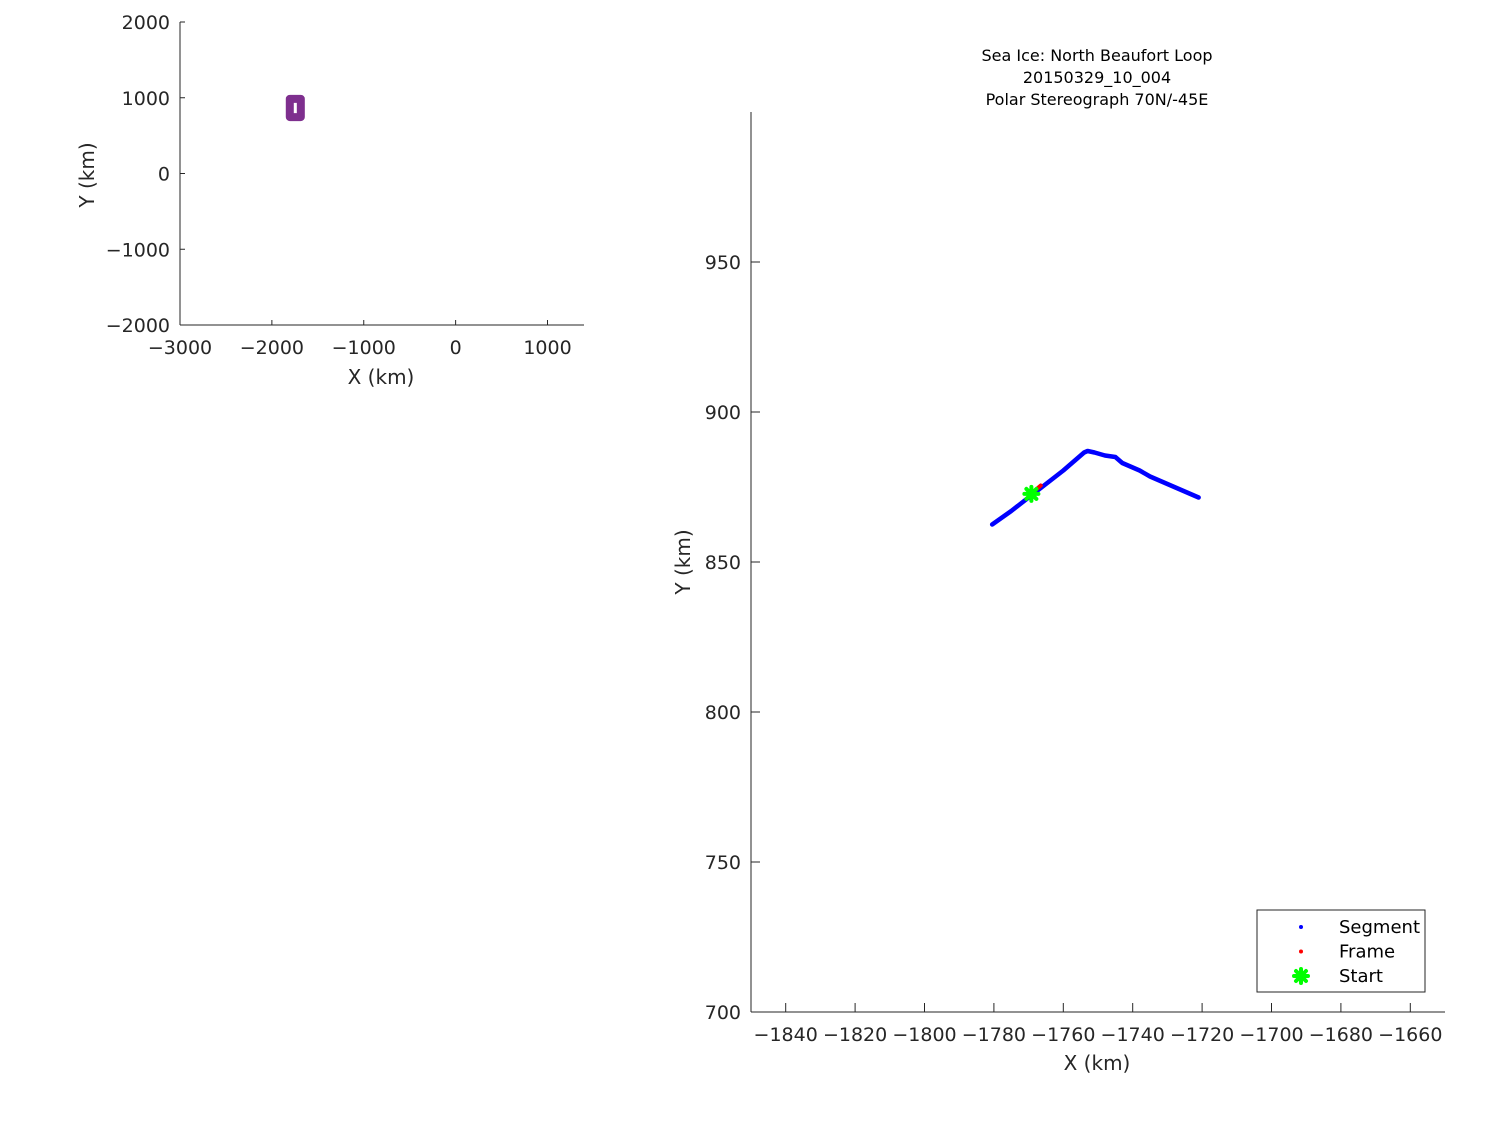 Image resolution: width=1500 pixels, height=1125 pixels. I want to click on main-y-tick-label: 700, so click(723, 1013).